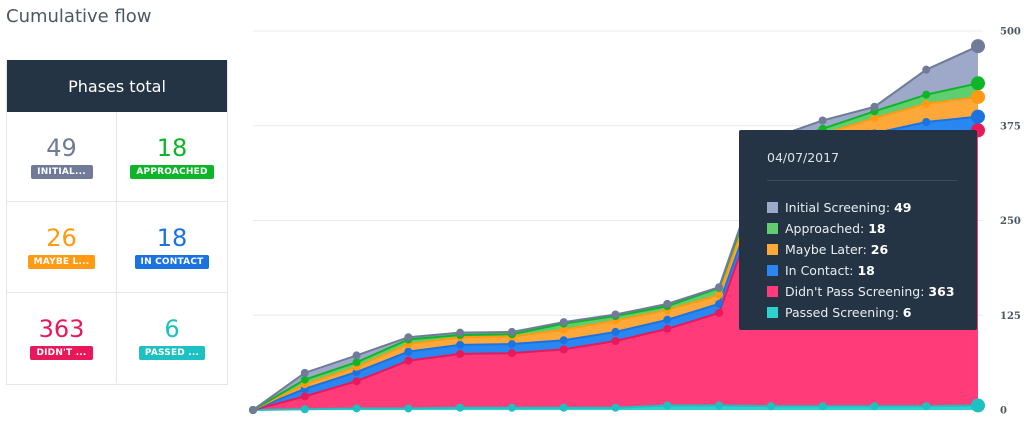 The image size is (1024, 426). Describe the element at coordinates (903, 207) in the screenshot. I see `tooltip-value: 49` at that location.